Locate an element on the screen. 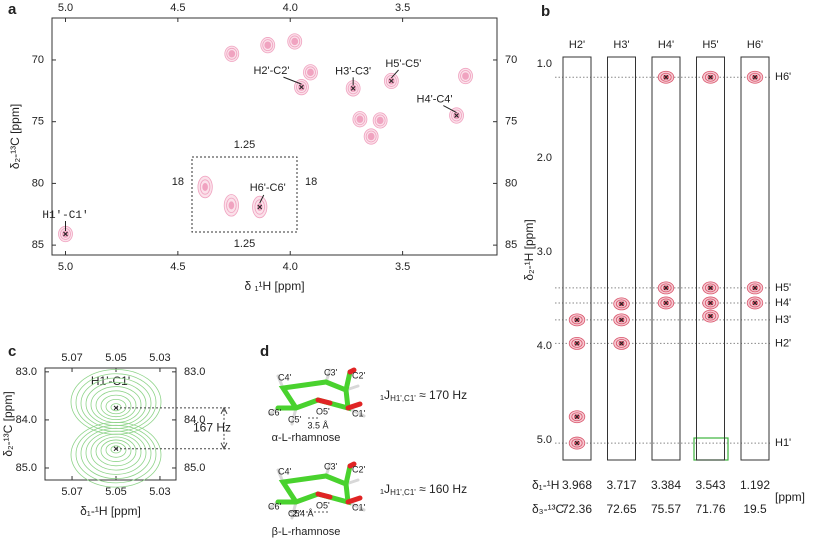 Image resolution: width=813 pixels, height=550 pixels. annotation: 167 Hz is located at coordinates (212, 427).